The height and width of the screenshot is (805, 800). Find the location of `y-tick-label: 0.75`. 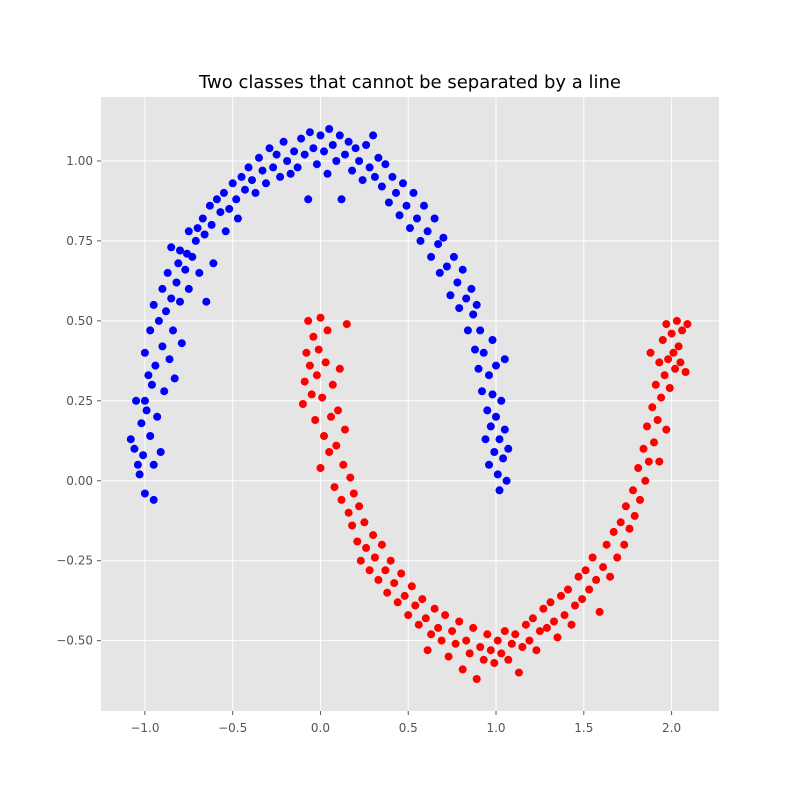

y-tick-label: 0.75 is located at coordinates (79, 241).